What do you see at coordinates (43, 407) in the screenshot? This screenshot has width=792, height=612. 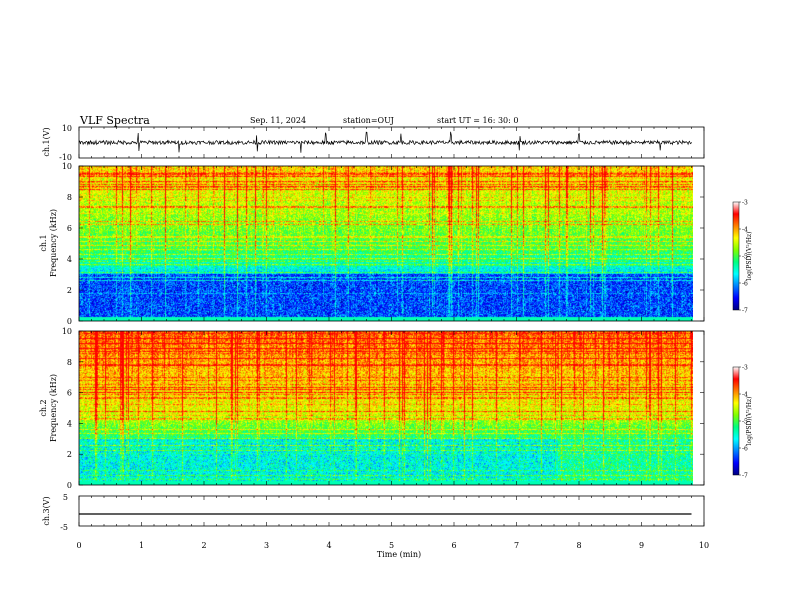 I see `ch2-channel-label: ch.2` at bounding box center [43, 407].